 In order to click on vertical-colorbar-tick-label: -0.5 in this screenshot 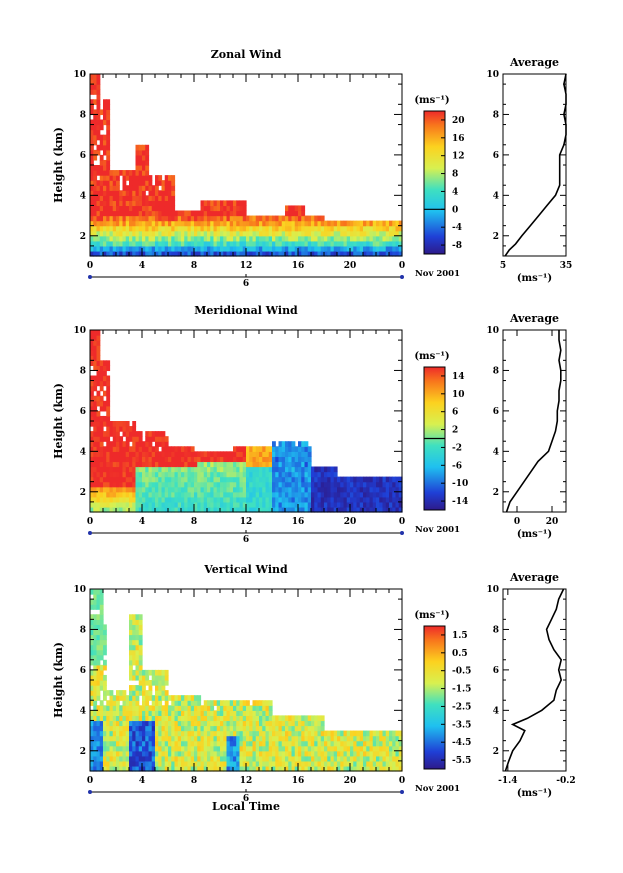, I will do `click(461, 672)`.